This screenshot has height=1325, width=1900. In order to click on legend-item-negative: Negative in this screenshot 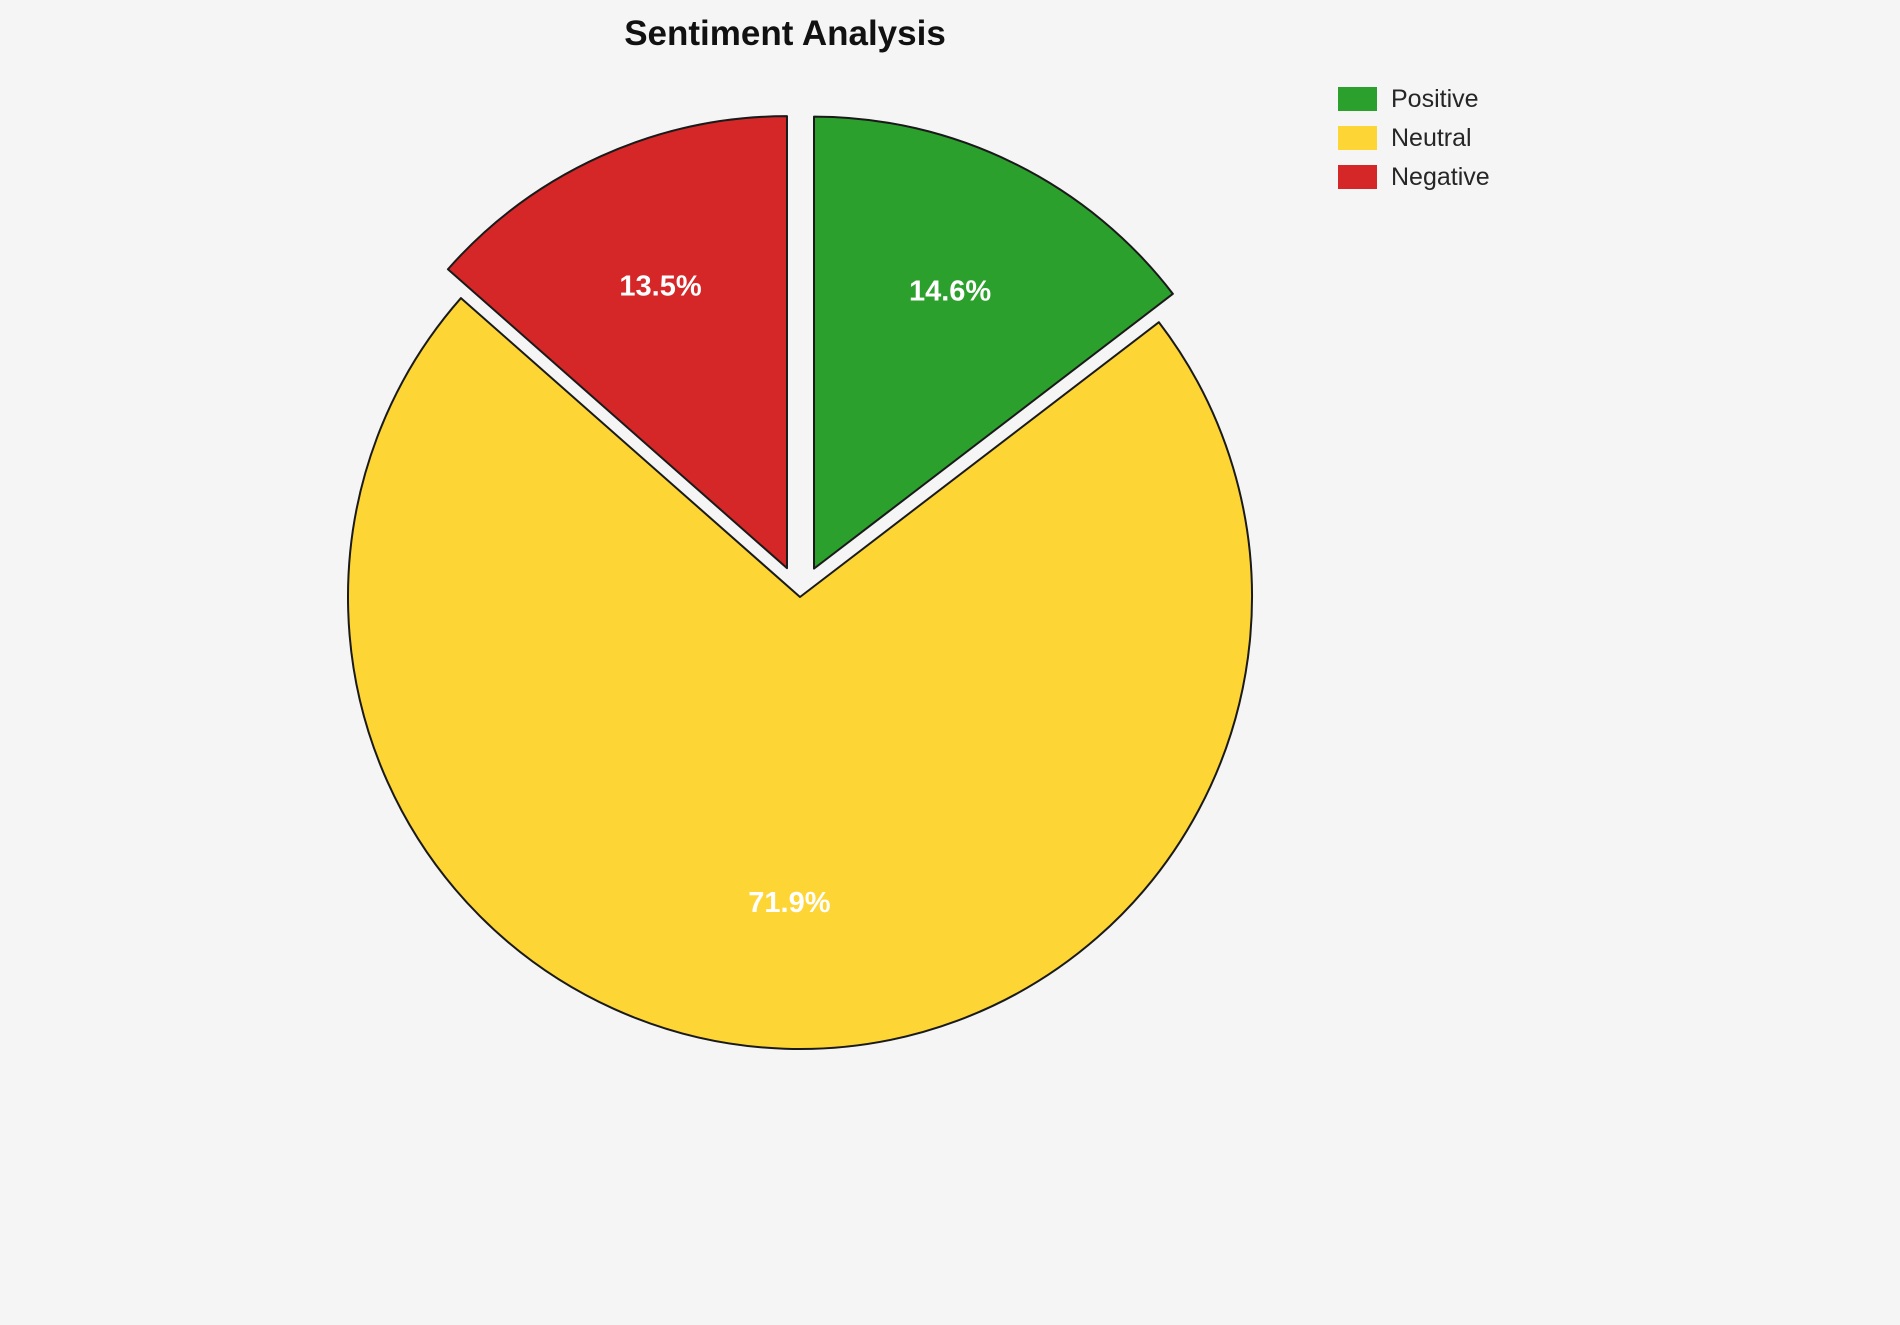, I will do `click(1414, 177)`.